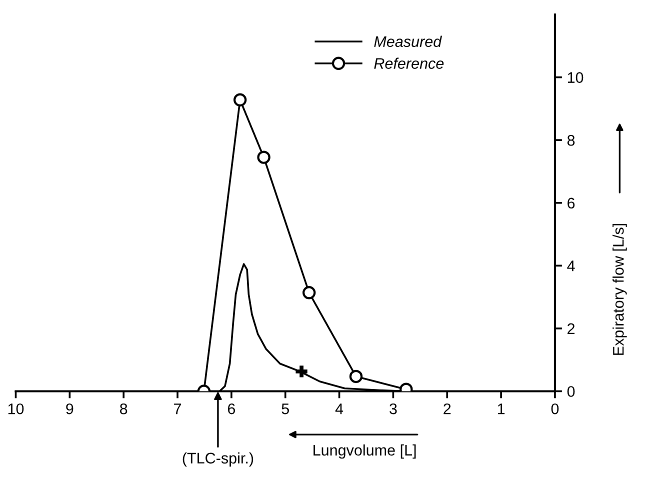 This screenshot has height=483, width=656. I want to click on x-tick-label: 6, so click(232, 408).